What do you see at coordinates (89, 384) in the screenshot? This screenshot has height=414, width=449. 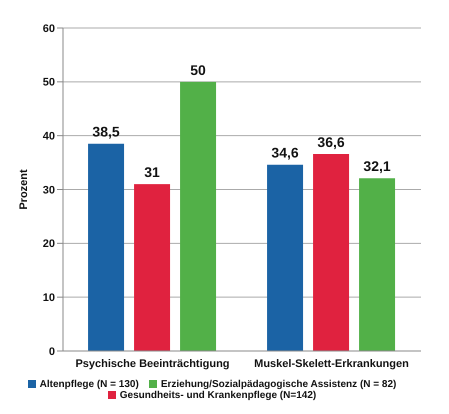 I see `legend-label: Altenpflege (N = 130)` at bounding box center [89, 384].